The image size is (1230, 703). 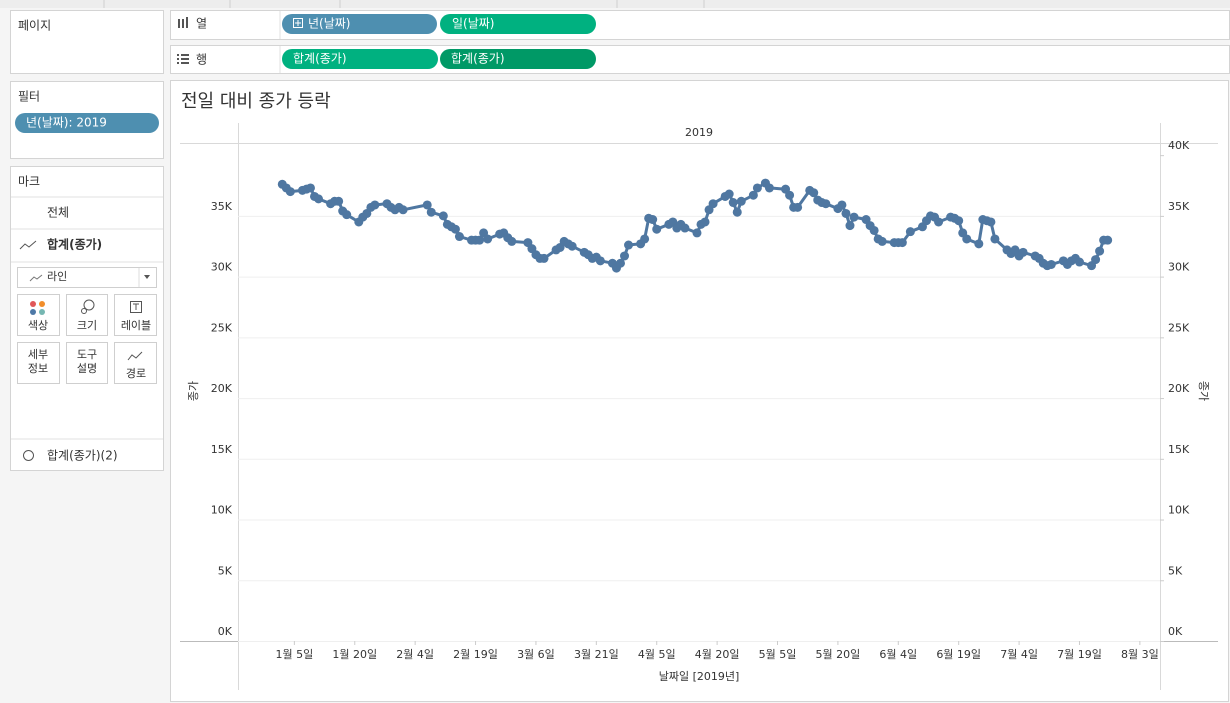 I want to click on y2-tick-label: 10K, so click(x=1179, y=510).